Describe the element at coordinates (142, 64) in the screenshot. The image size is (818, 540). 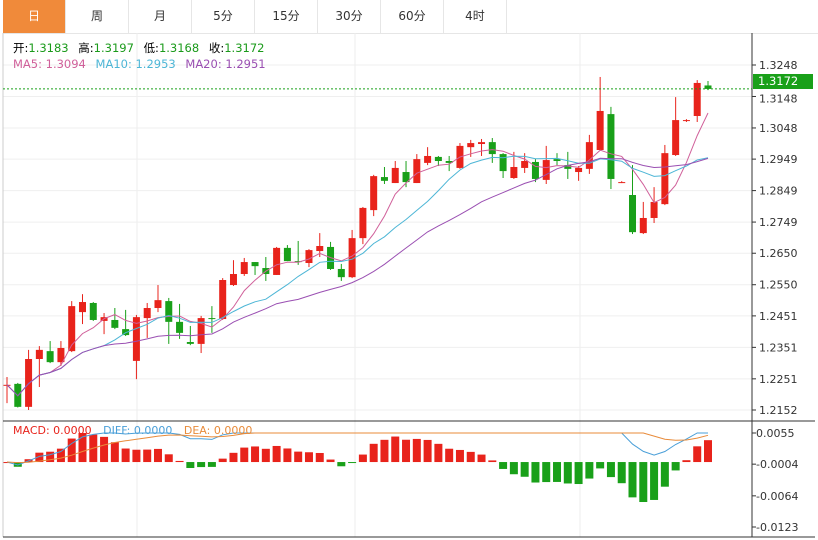
I see `ma-readout: MA5: 1.3094 MA10: 1.2953 MA20: 1.2951` at that location.